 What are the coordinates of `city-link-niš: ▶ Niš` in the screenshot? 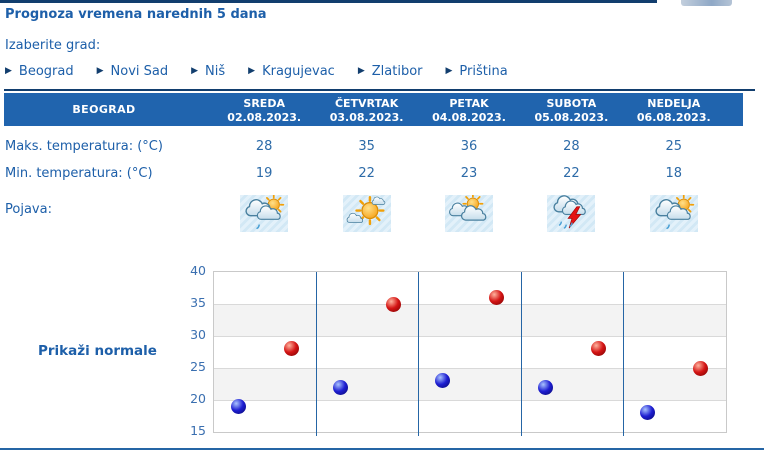 It's located at (208, 71).